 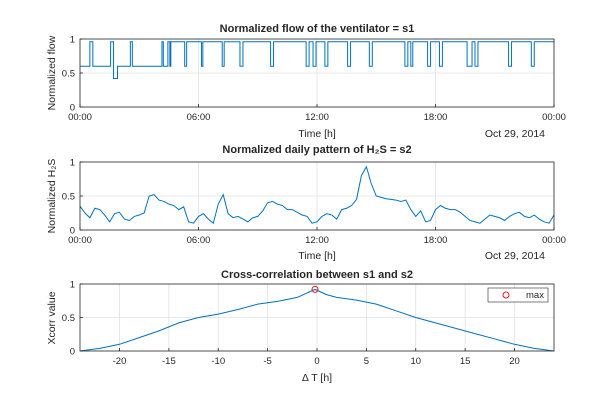 What do you see at coordinates (436, 117) in the screenshot?
I see `flow-x-tick-label: 18:00` at bounding box center [436, 117].